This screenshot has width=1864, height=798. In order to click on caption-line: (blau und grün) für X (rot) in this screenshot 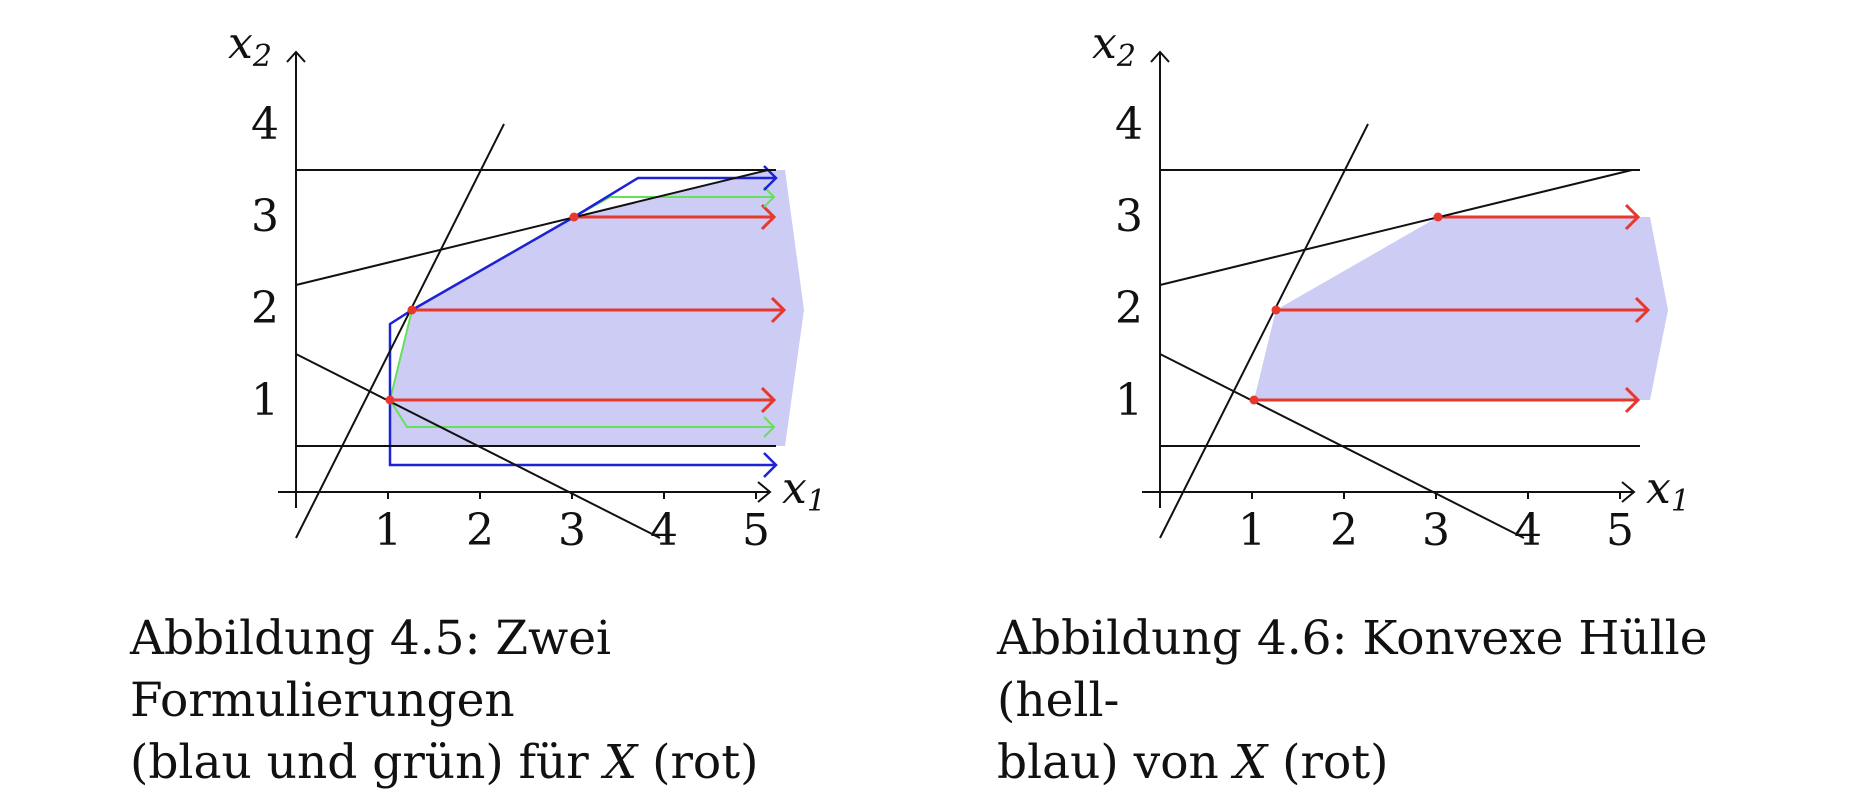, I will do `click(444, 762)`.